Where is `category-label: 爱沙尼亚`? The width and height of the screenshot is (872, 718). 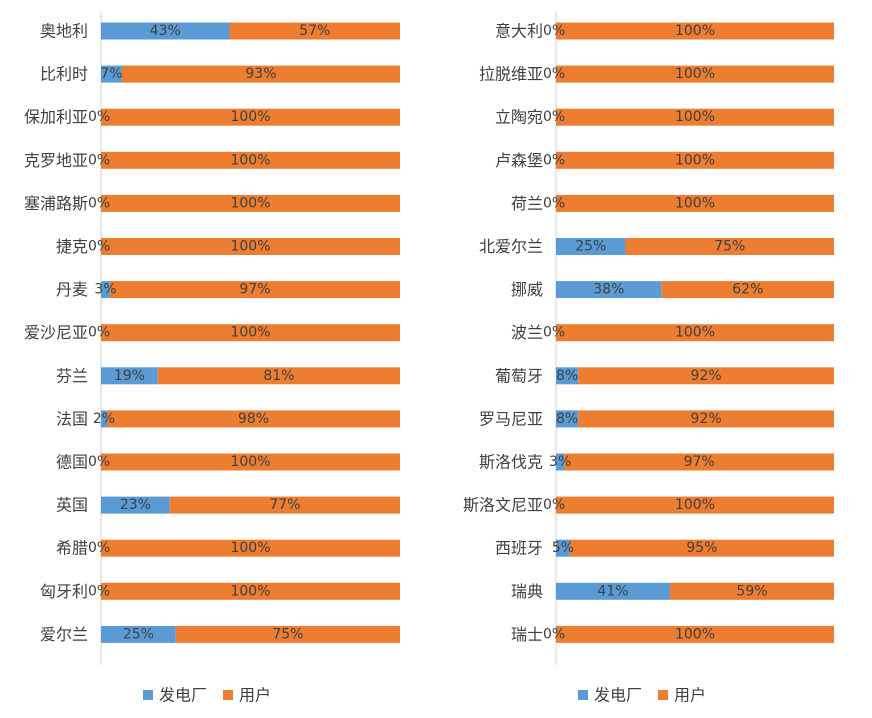
category-label: 爱沙尼亚 is located at coordinates (56, 332).